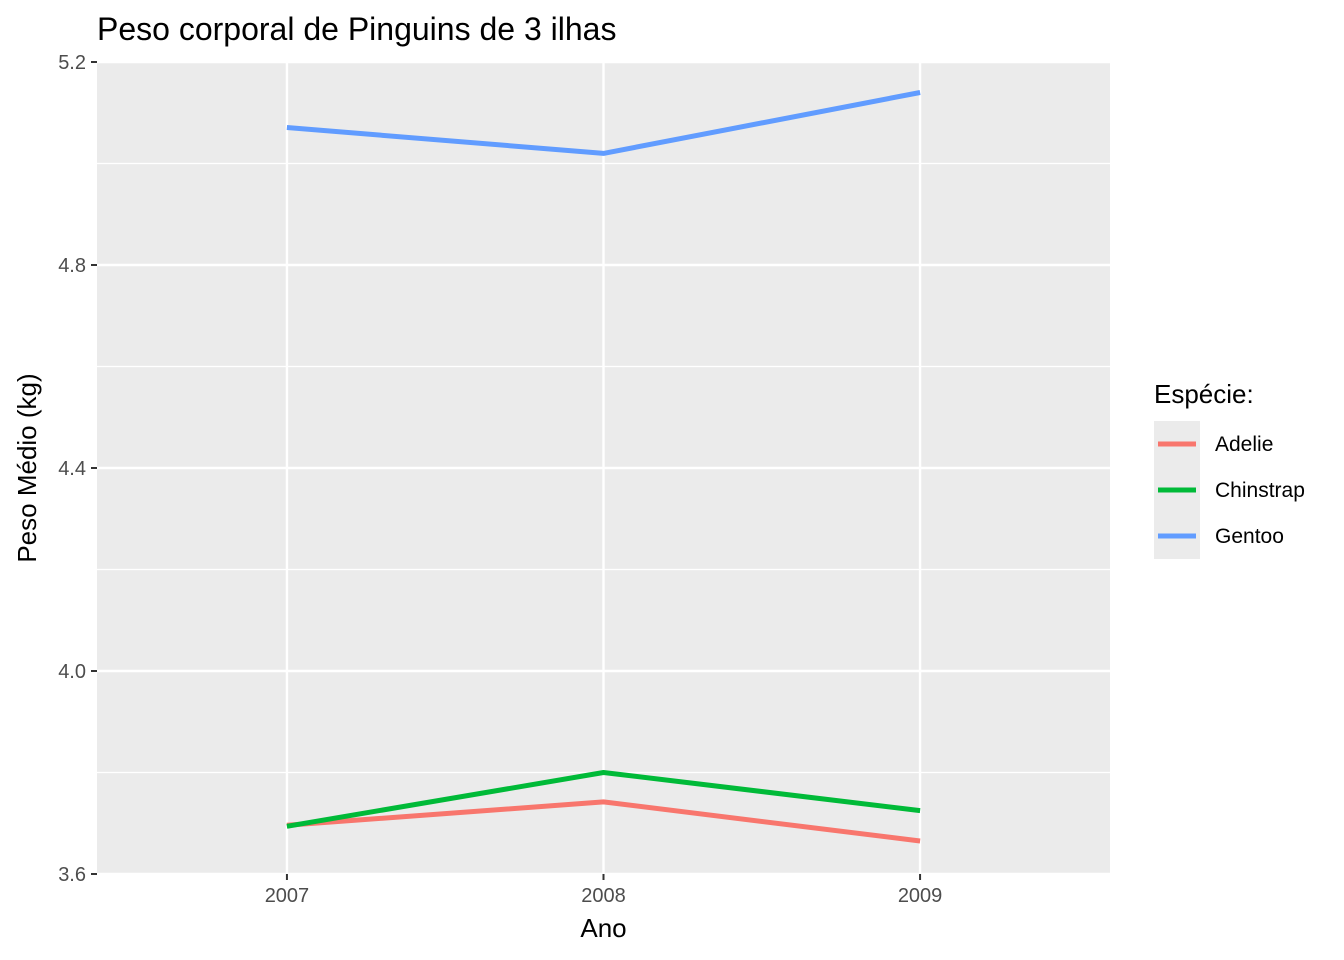 The image size is (1344, 960). I want to click on legend-label-gentoo: Gentoo, so click(1249, 536).